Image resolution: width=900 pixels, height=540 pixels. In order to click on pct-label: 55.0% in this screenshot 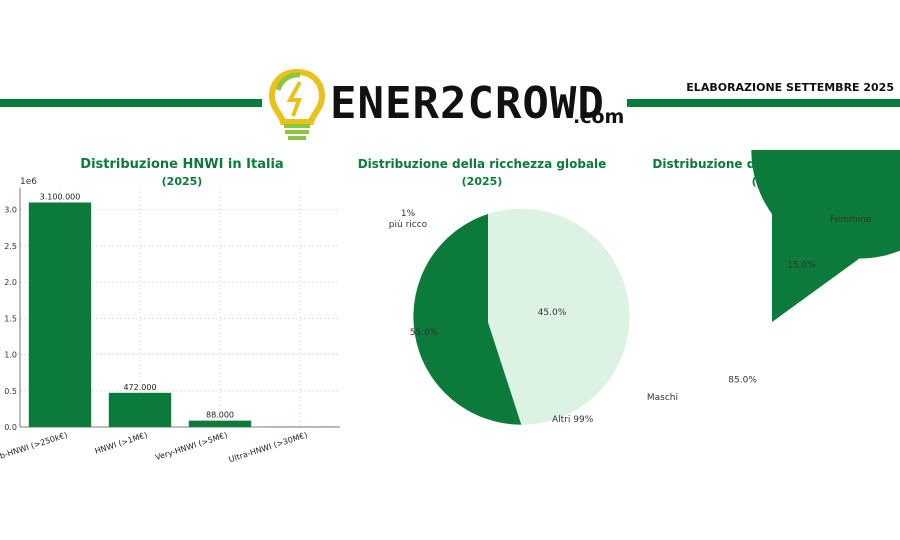, I will do `click(424, 333)`.